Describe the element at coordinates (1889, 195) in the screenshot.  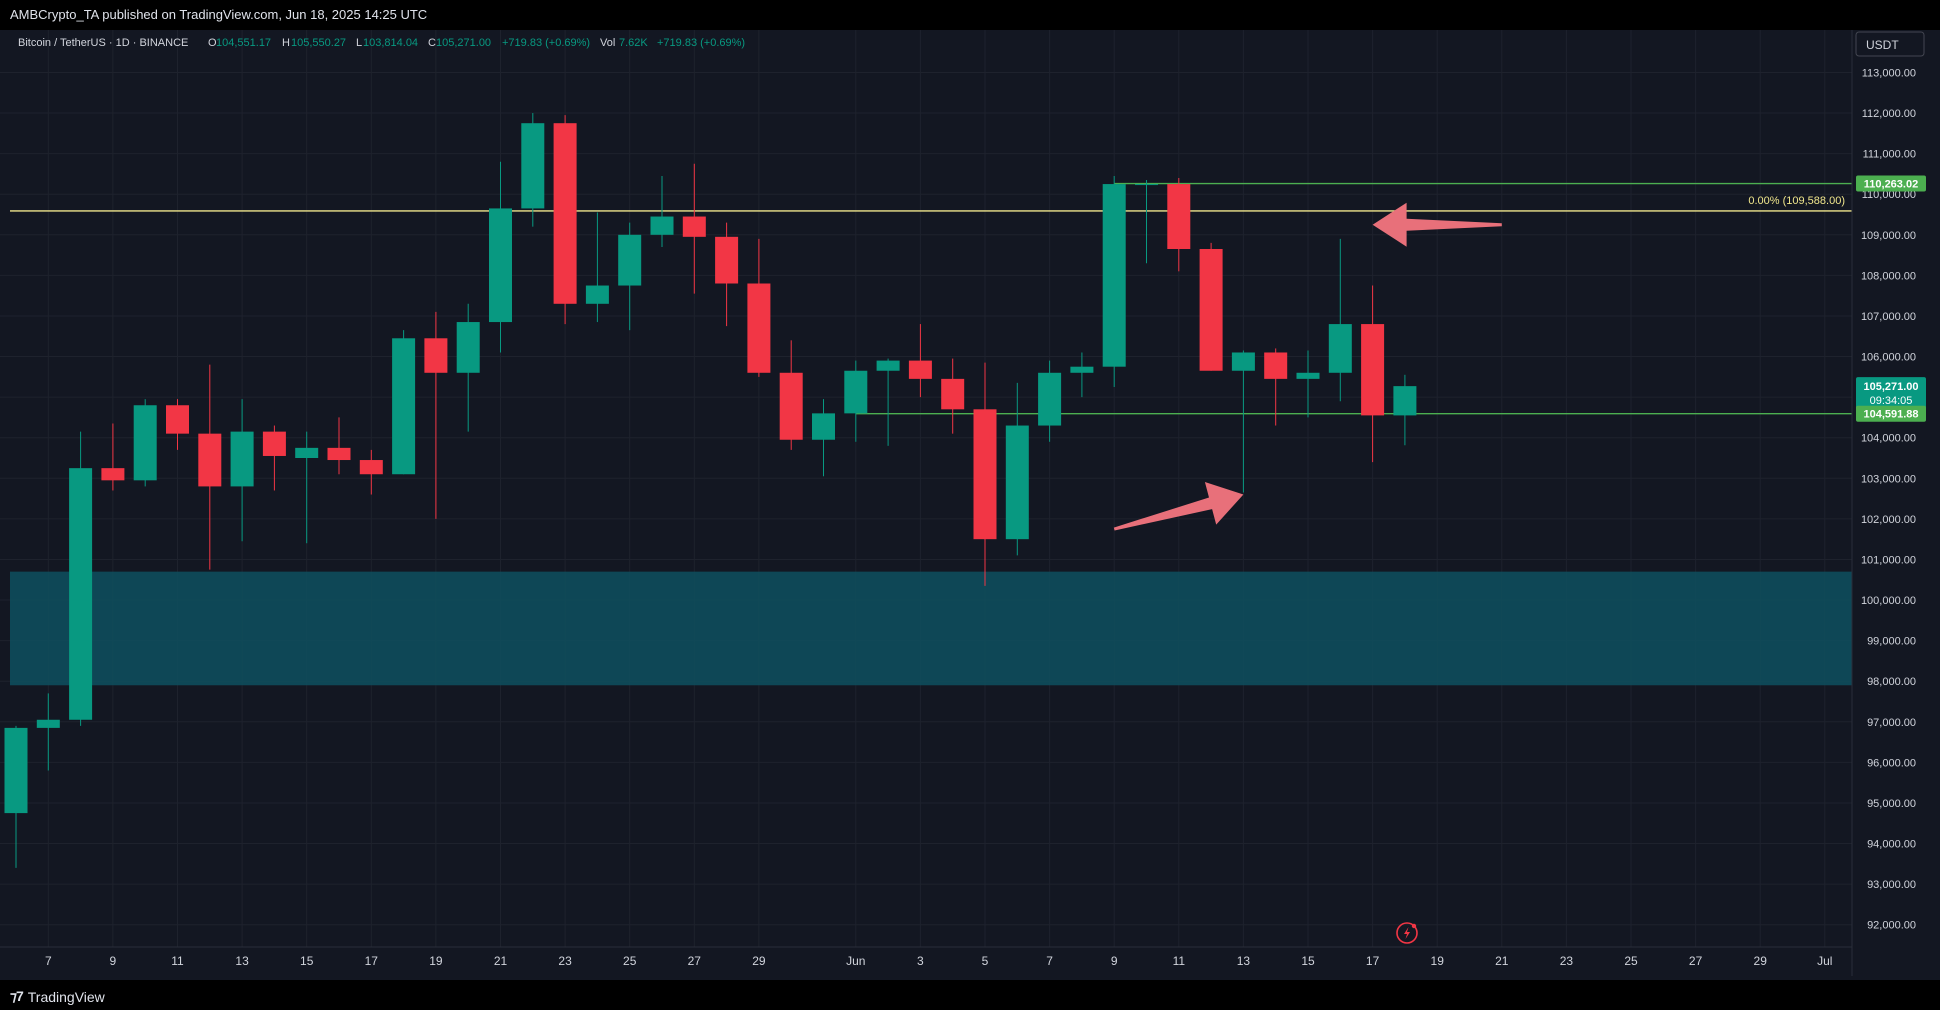
I see `price-tick-label: 110,000.00` at that location.